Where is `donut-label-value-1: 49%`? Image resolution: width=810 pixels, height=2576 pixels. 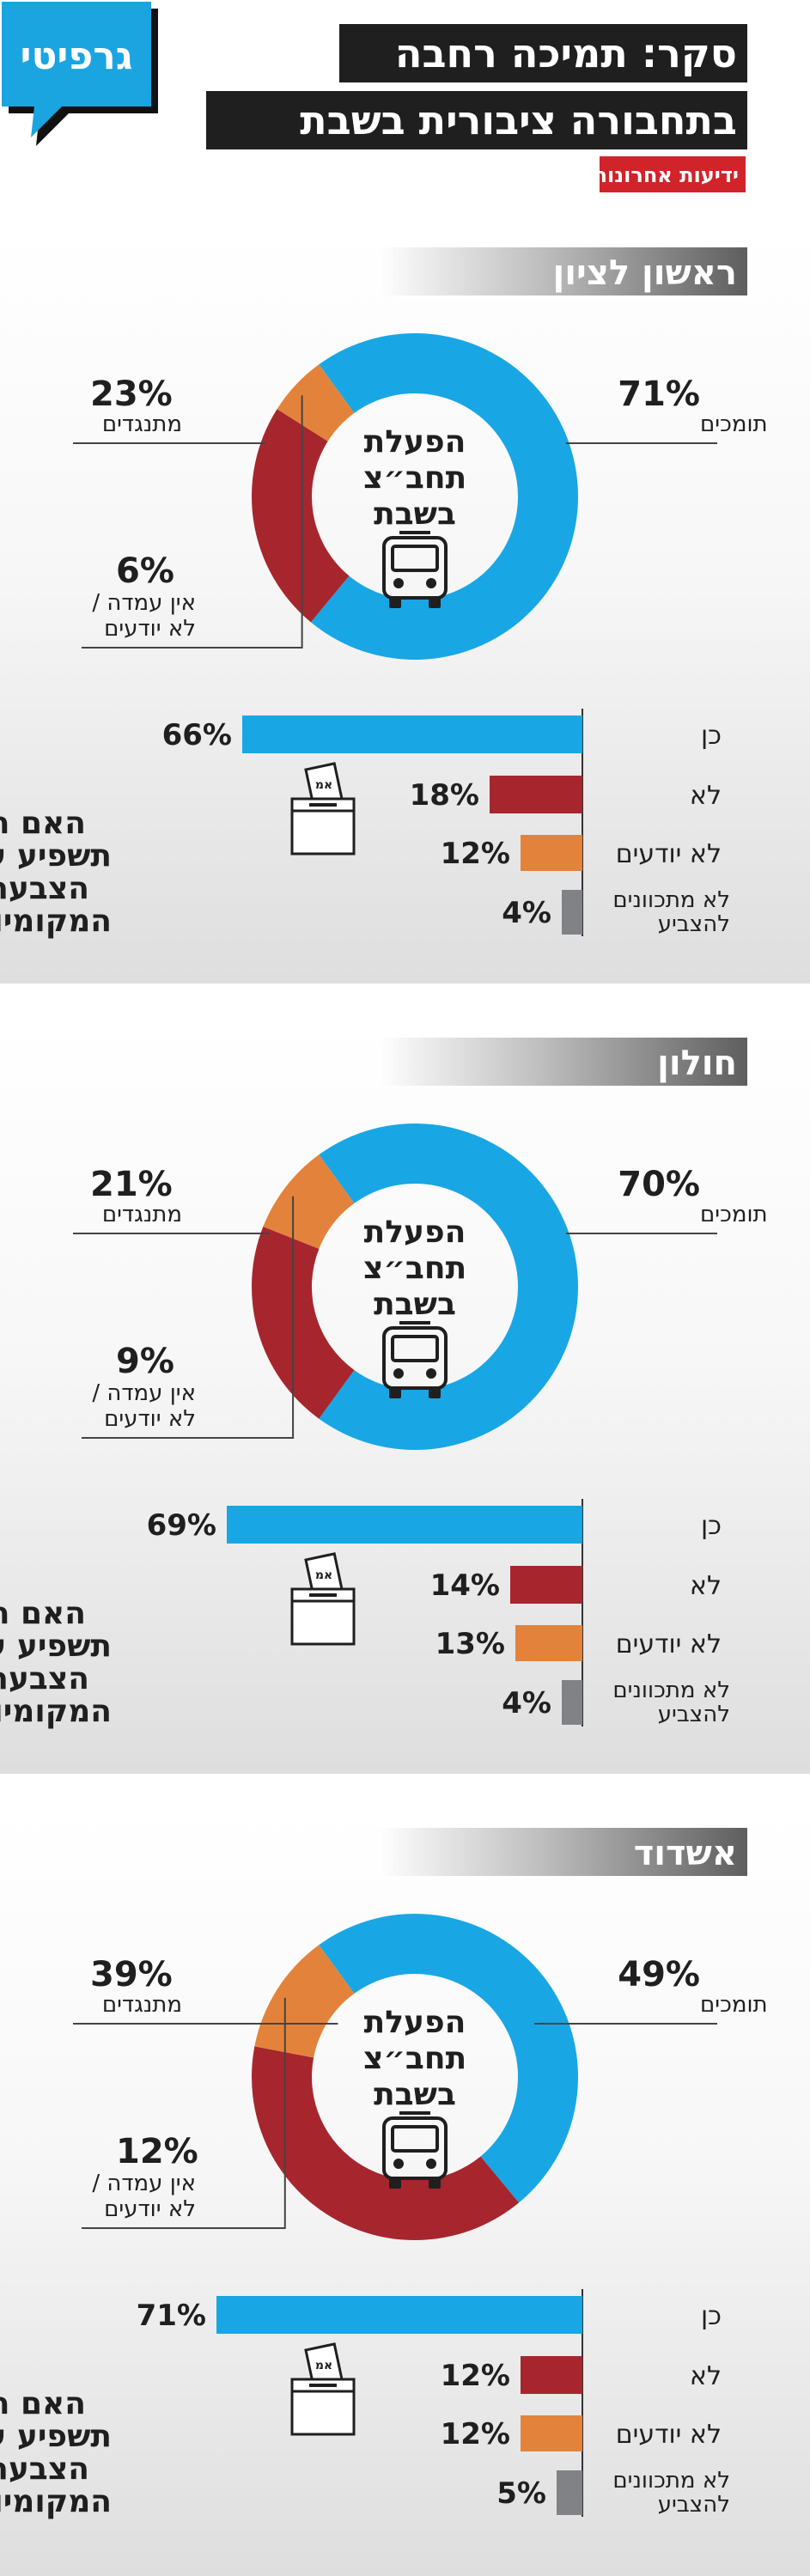
donut-label-value-1: 49% is located at coordinates (659, 1974).